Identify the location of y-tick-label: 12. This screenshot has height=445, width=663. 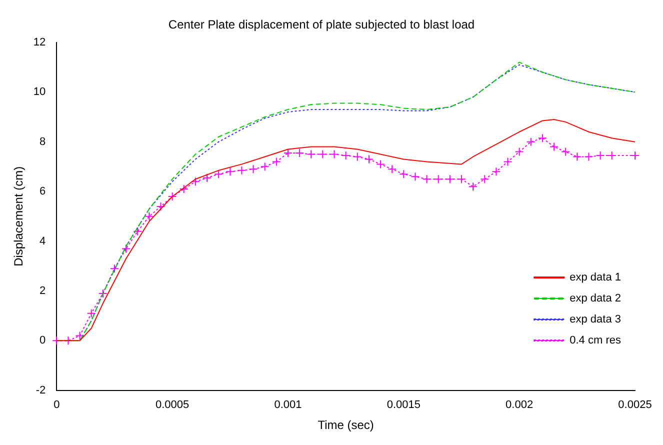
(39, 42).